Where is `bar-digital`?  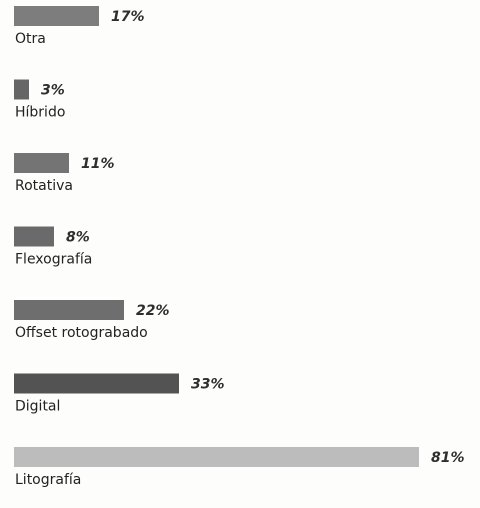
bar-digital is located at coordinates (96, 383).